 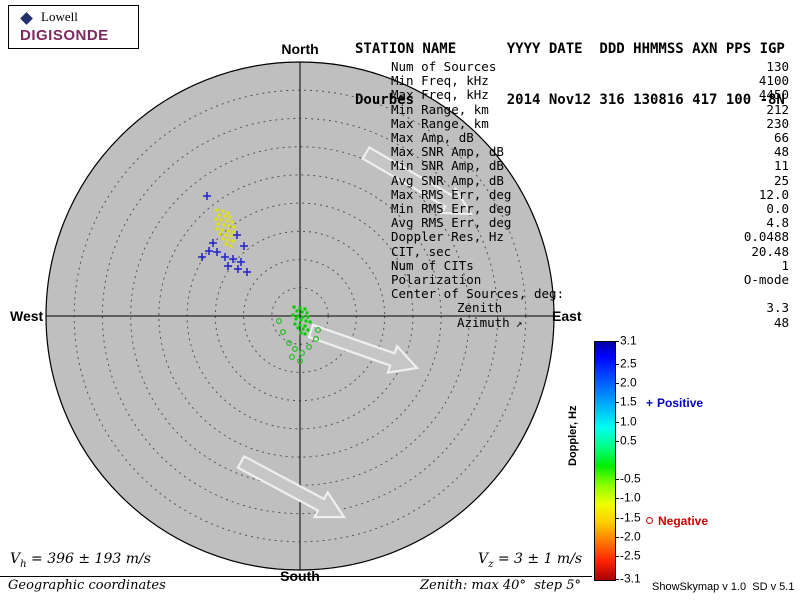 I want to click on vh-symbol: V, so click(x=15, y=559).